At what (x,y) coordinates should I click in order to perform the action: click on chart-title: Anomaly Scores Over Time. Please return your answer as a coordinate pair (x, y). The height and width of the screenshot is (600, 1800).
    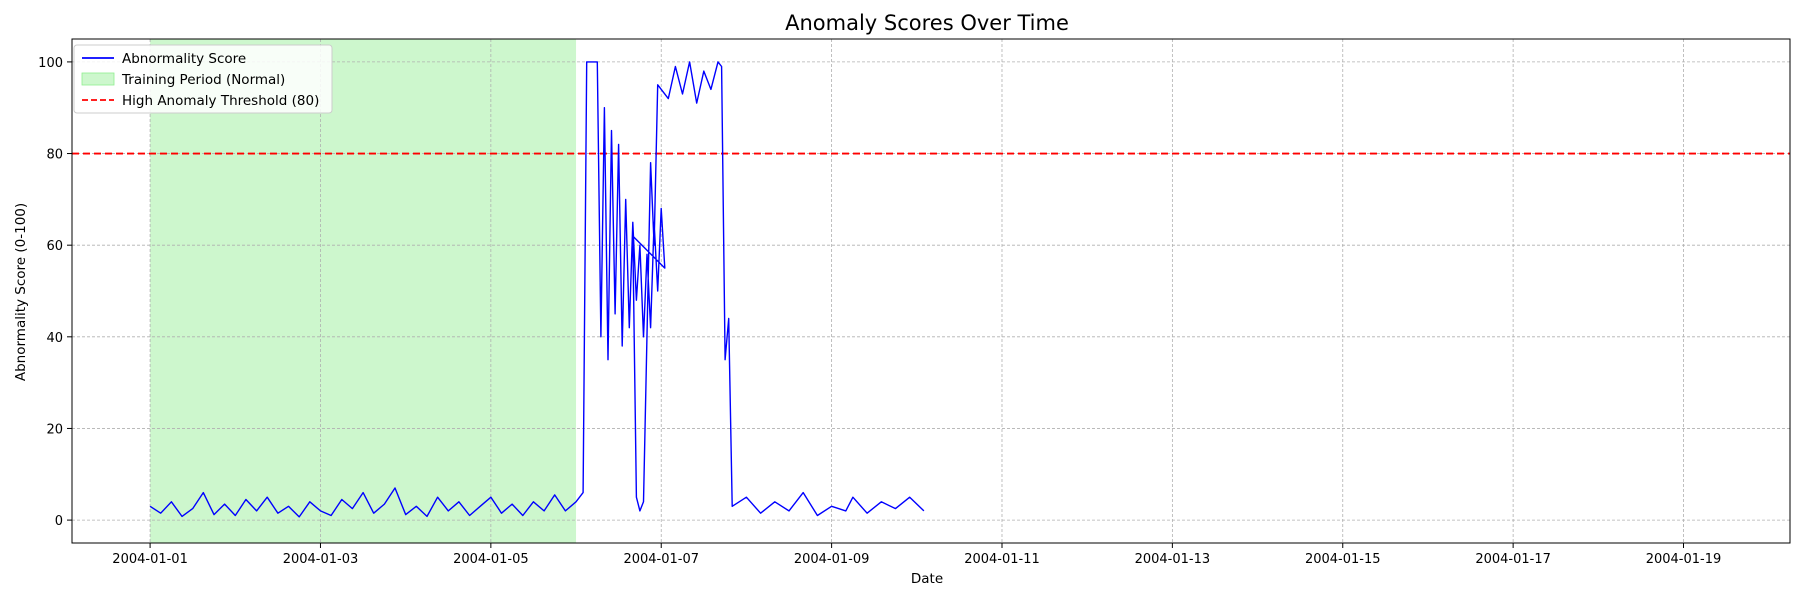
    Looking at the image, I should click on (927, 23).